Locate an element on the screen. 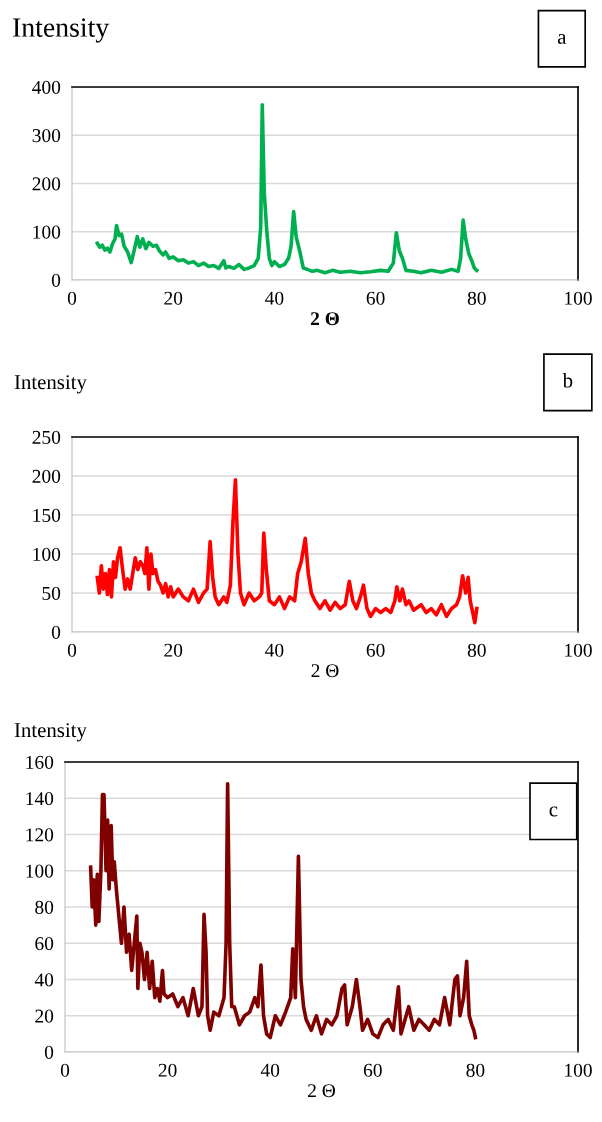 The height and width of the screenshot is (1122, 602). y-tick-label: 40 is located at coordinates (44, 980).